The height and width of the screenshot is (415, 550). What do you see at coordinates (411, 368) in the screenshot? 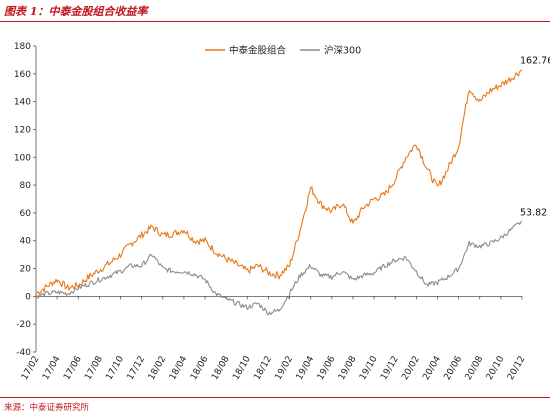
I see `x-tick-label: 20/02` at bounding box center [411, 368].